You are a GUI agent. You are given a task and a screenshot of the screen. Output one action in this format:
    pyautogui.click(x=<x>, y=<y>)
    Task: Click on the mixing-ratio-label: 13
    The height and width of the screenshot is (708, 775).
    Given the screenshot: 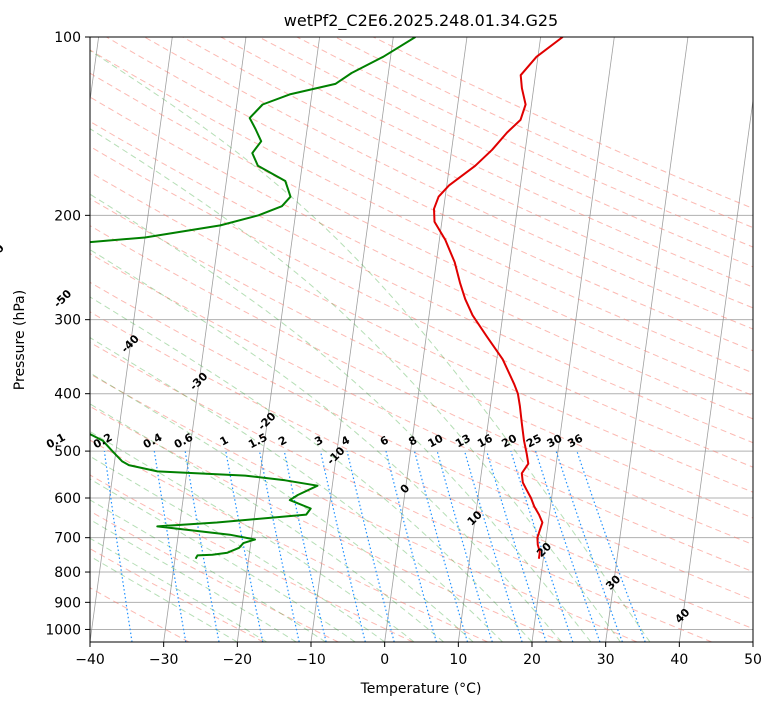 What is the action you would take?
    pyautogui.click(x=463, y=441)
    